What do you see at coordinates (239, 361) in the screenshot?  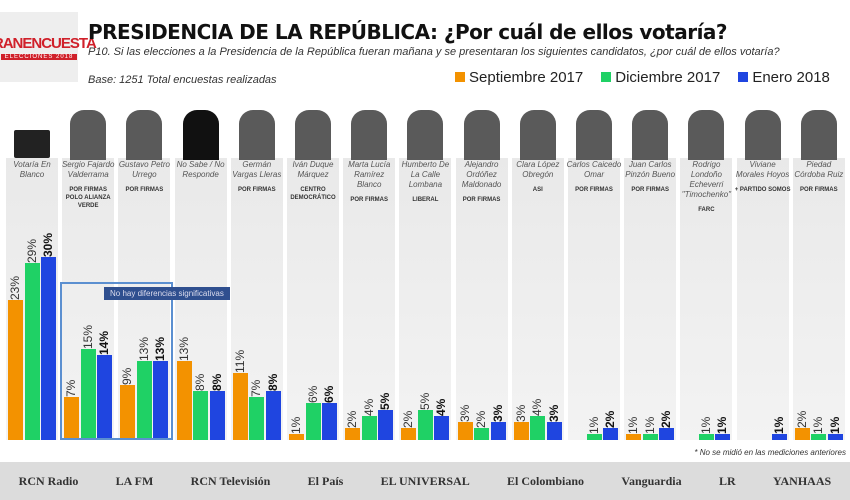 I see `data-label: 11%` at bounding box center [239, 361].